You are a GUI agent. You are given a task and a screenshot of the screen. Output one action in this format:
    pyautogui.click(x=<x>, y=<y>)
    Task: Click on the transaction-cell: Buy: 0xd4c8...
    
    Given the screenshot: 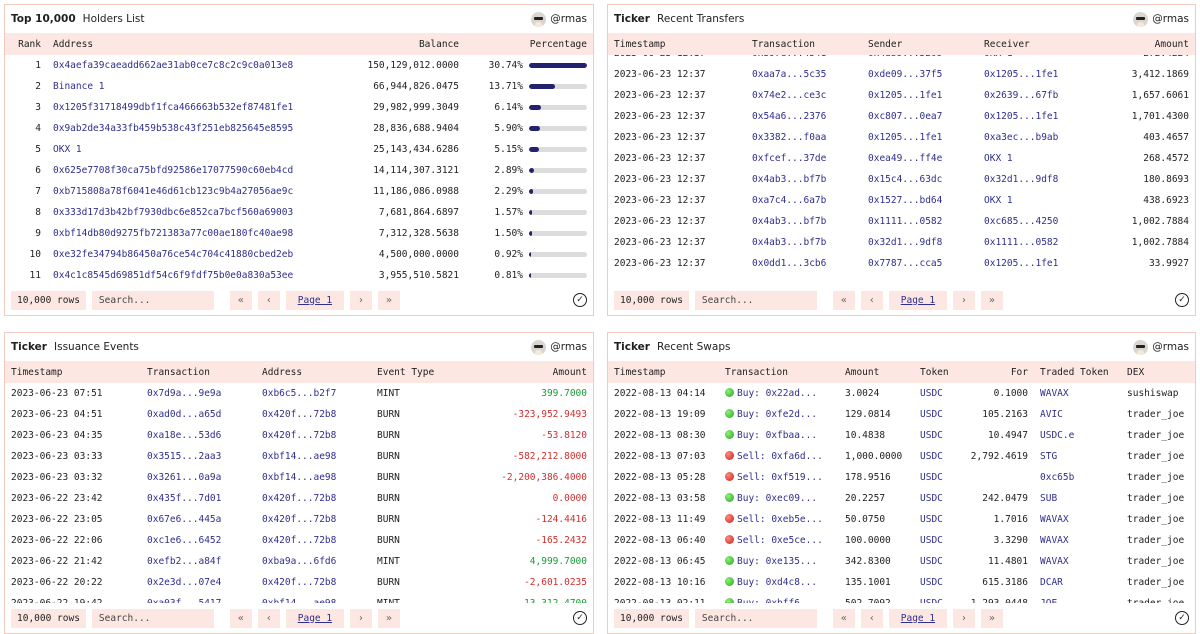 What is the action you would take?
    pyautogui.click(x=779, y=582)
    